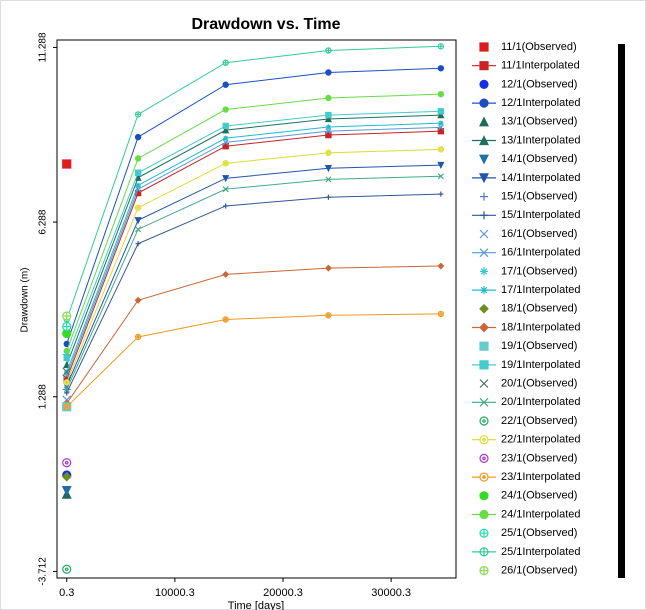 Image resolution: width=646 pixels, height=610 pixels. I want to click on legend-scrollbar, so click(621, 311).